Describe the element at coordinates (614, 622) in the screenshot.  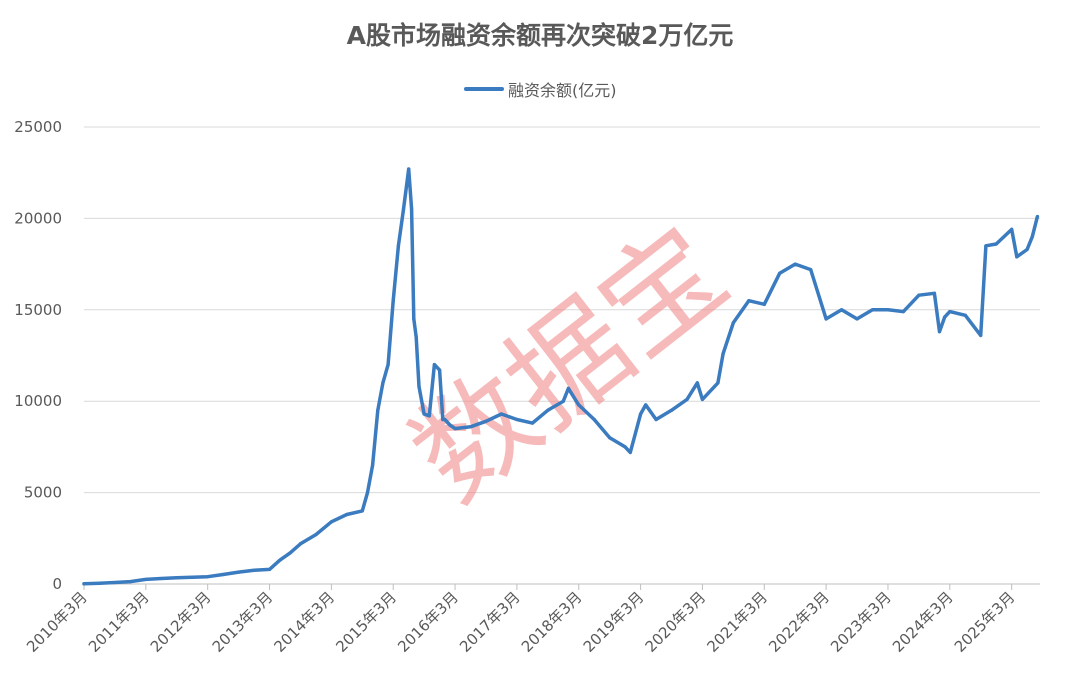
I see `x-tick-label: 2019年3月` at that location.